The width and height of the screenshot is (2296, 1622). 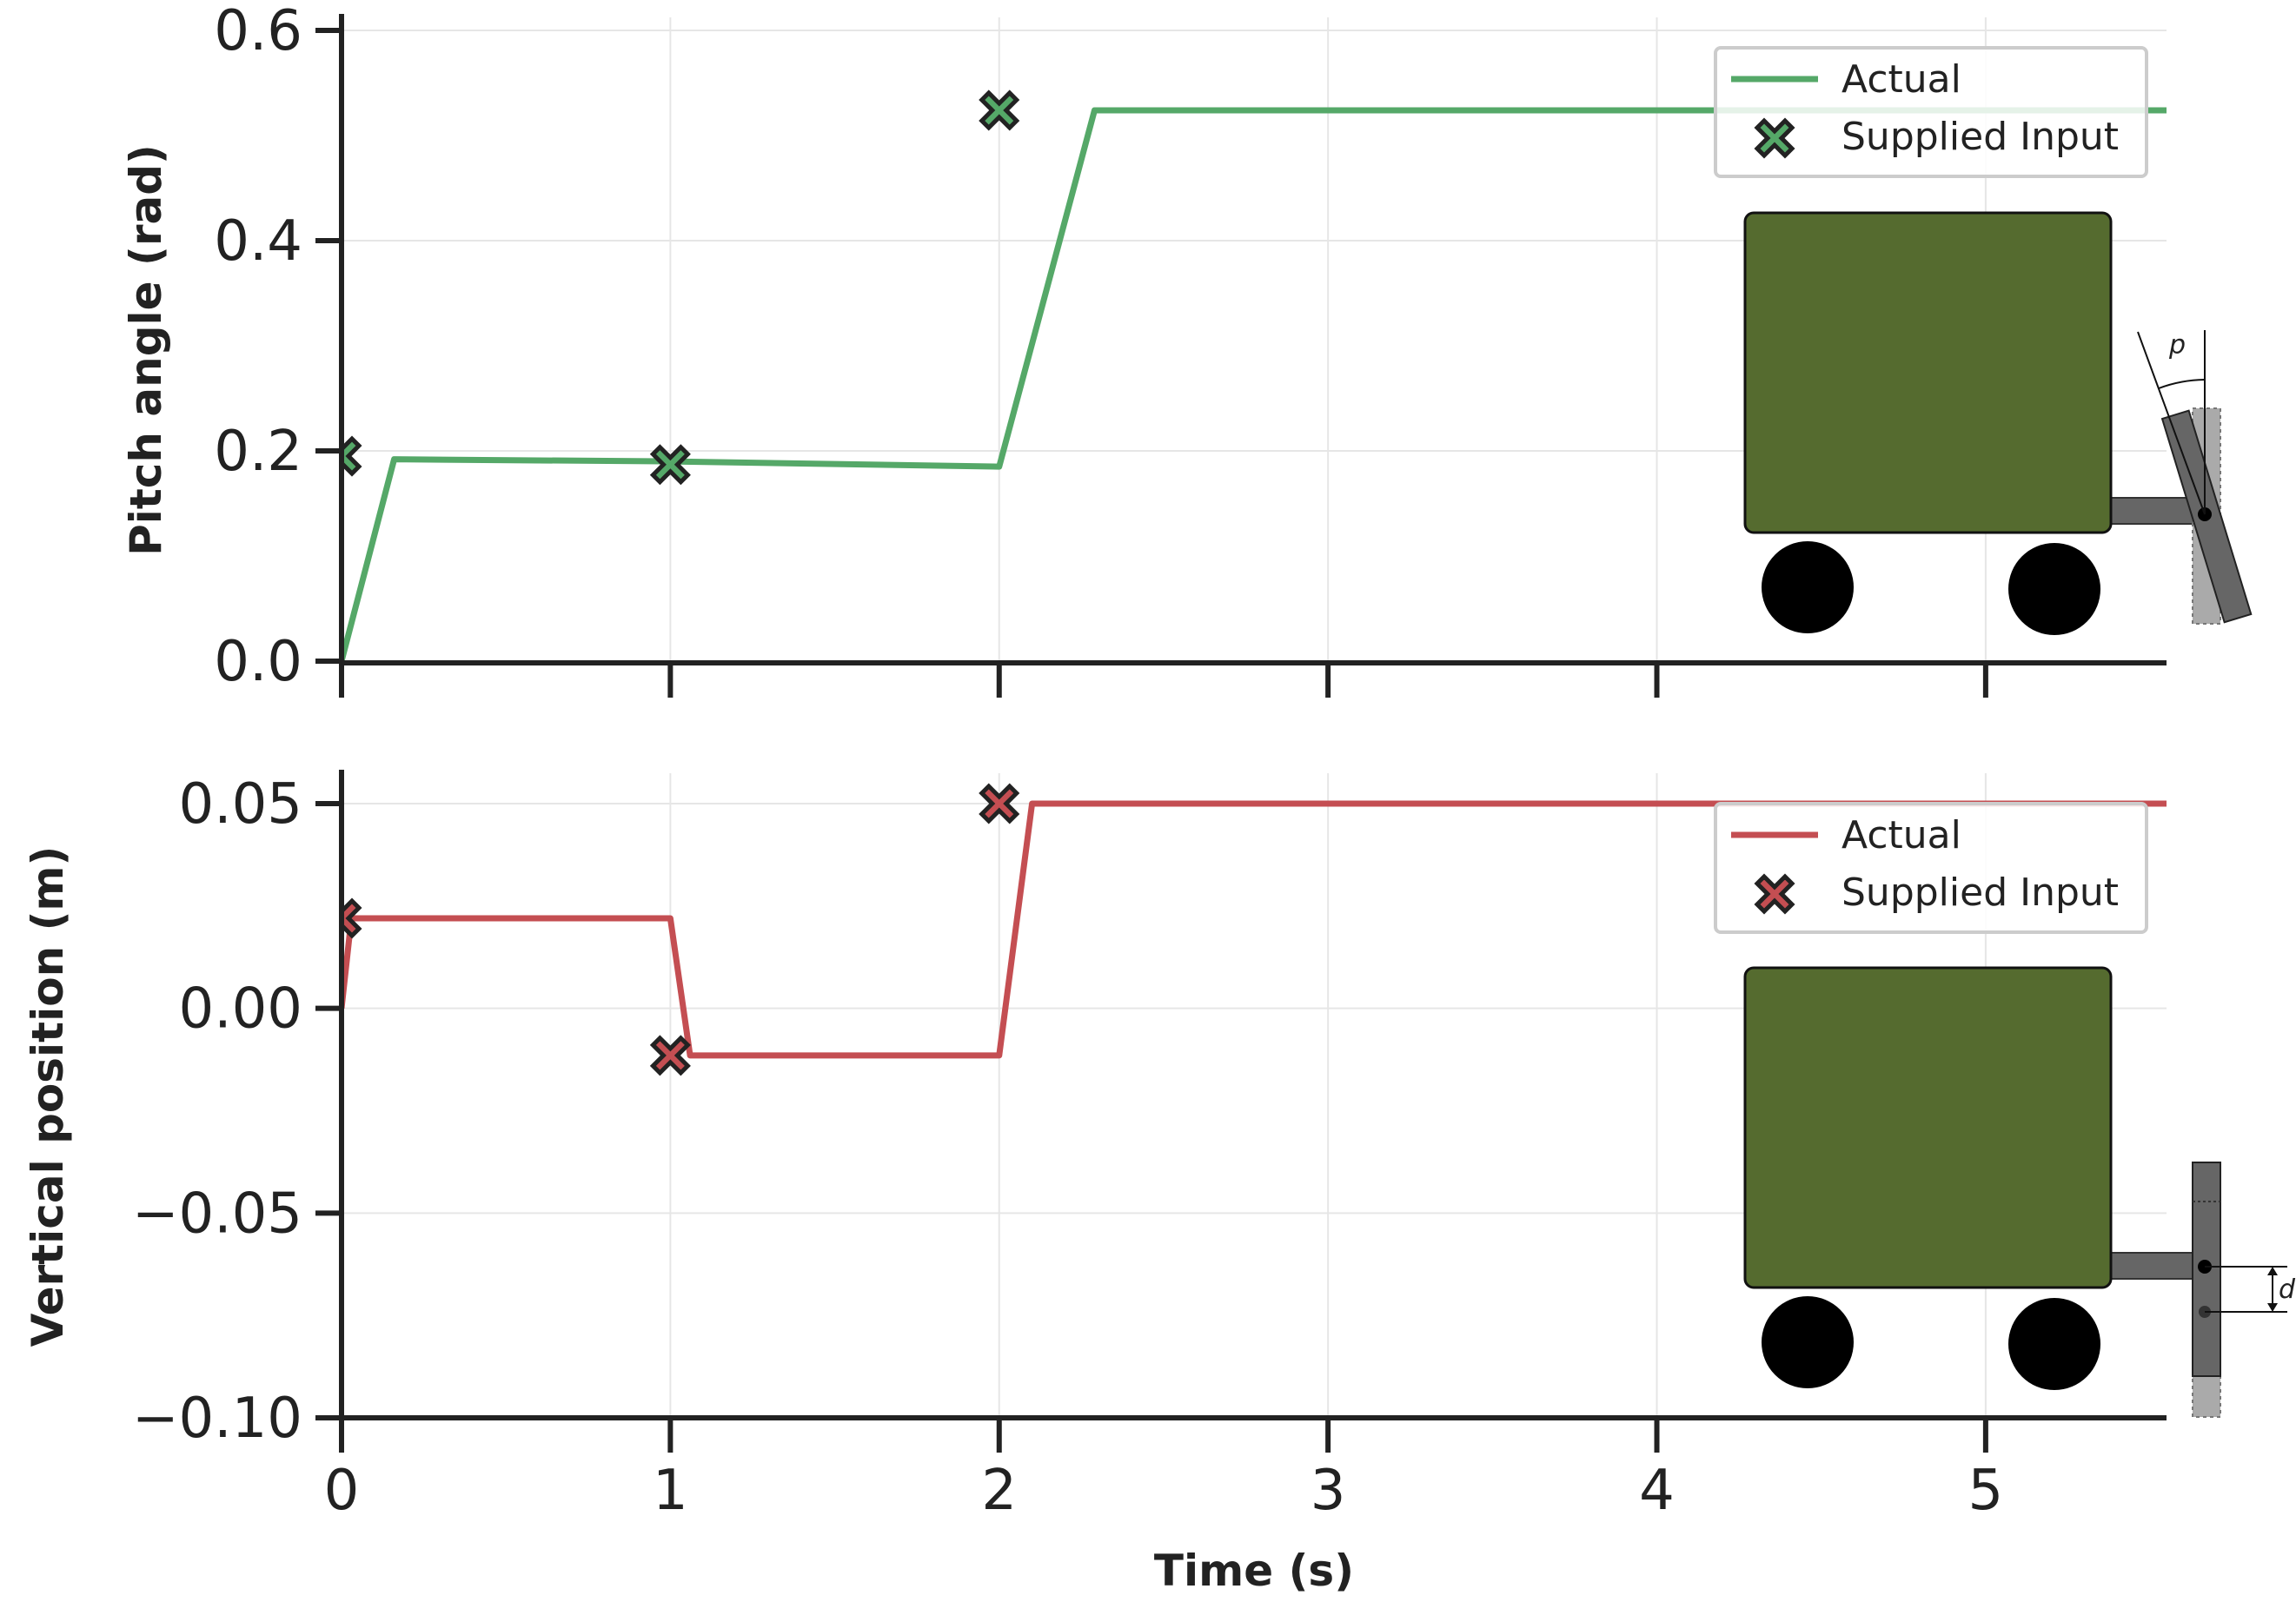 What do you see at coordinates (258, 31) in the screenshot?
I see `y-tick-label: 0.6` at bounding box center [258, 31].